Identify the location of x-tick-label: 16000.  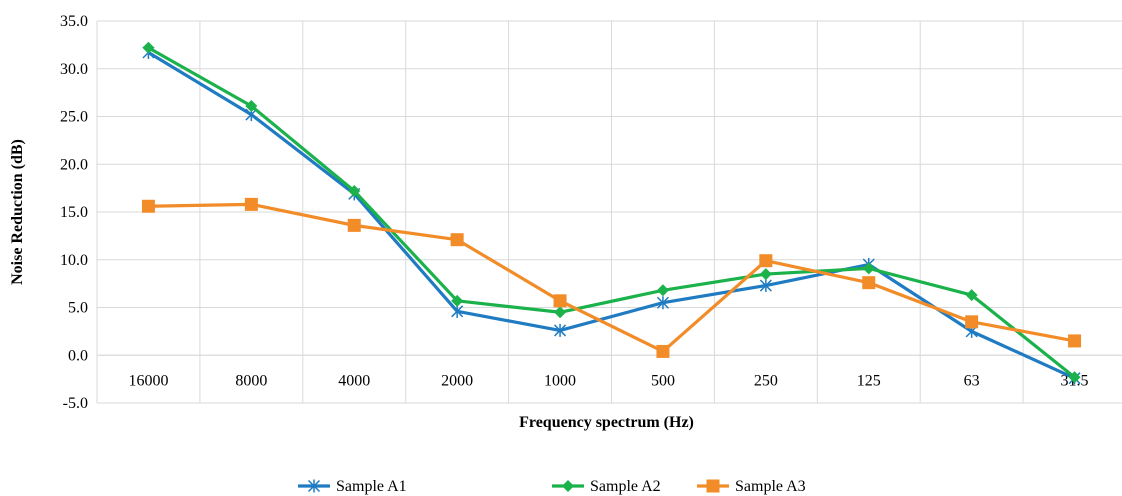
(148, 380).